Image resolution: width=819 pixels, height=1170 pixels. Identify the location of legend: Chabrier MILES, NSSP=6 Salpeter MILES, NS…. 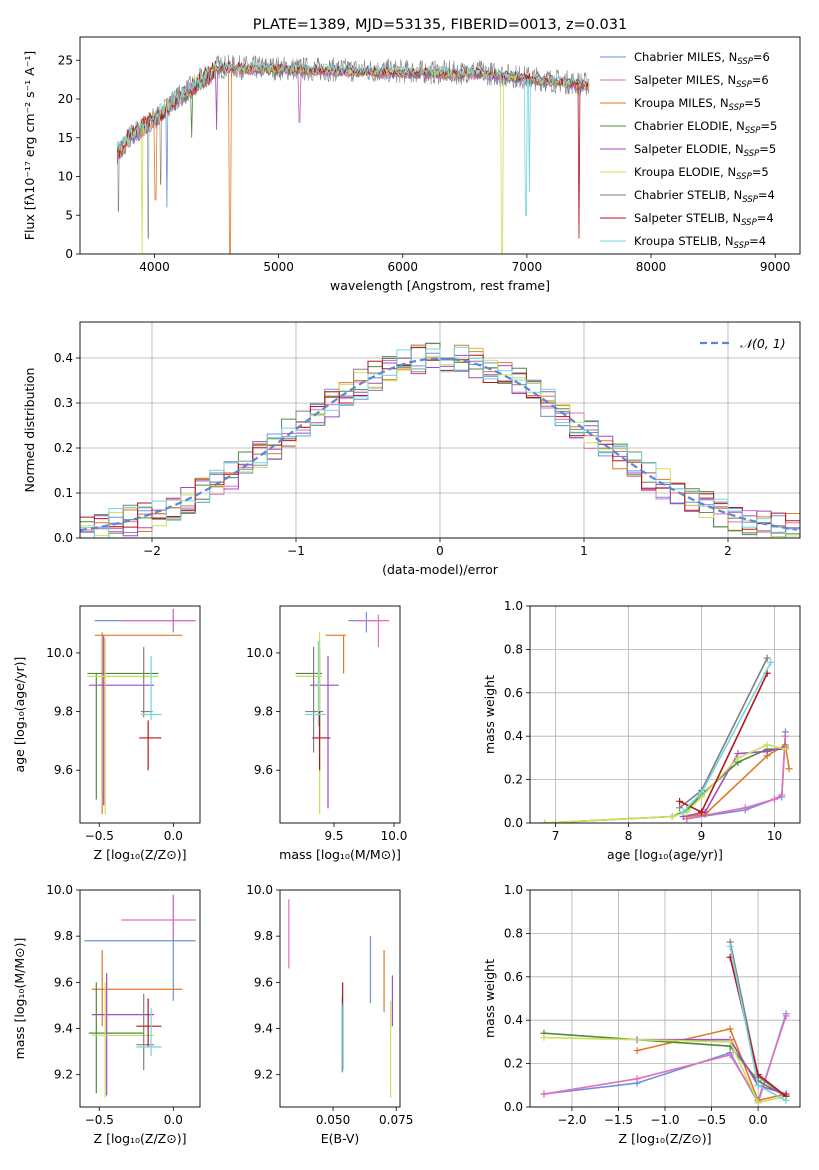
(688, 150).